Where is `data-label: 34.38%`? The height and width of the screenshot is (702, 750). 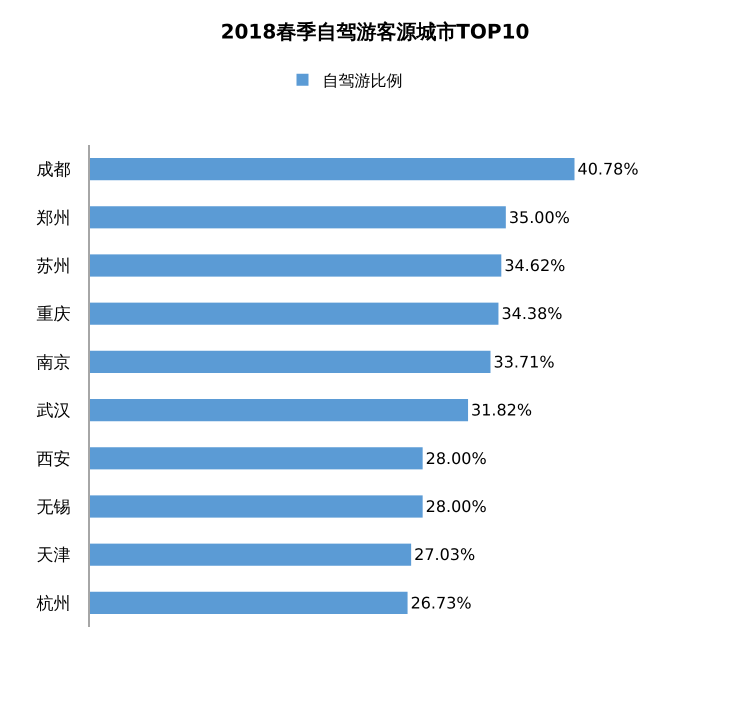 data-label: 34.38% is located at coordinates (531, 314).